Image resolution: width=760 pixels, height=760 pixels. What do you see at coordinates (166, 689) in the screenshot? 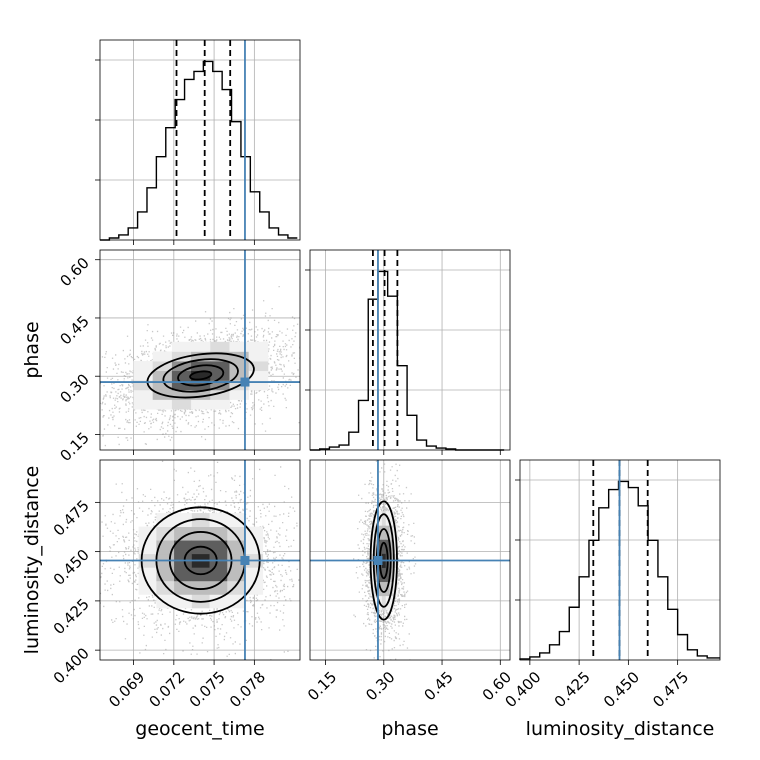
I see `x-tick-label-geocent_time: 0.072` at bounding box center [166, 689].